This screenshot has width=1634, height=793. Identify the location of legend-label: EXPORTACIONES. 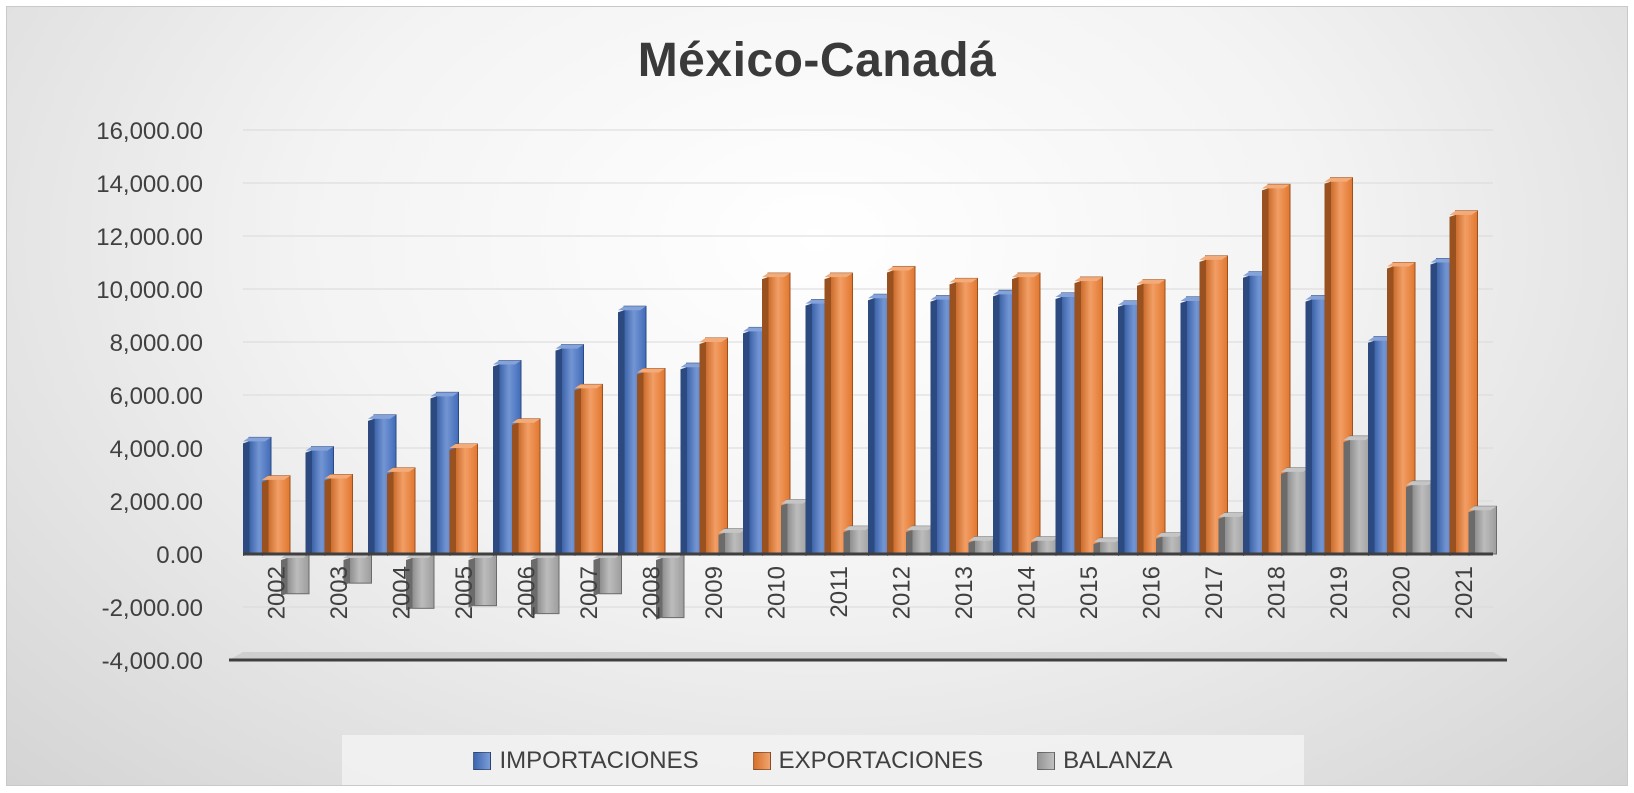
(881, 760).